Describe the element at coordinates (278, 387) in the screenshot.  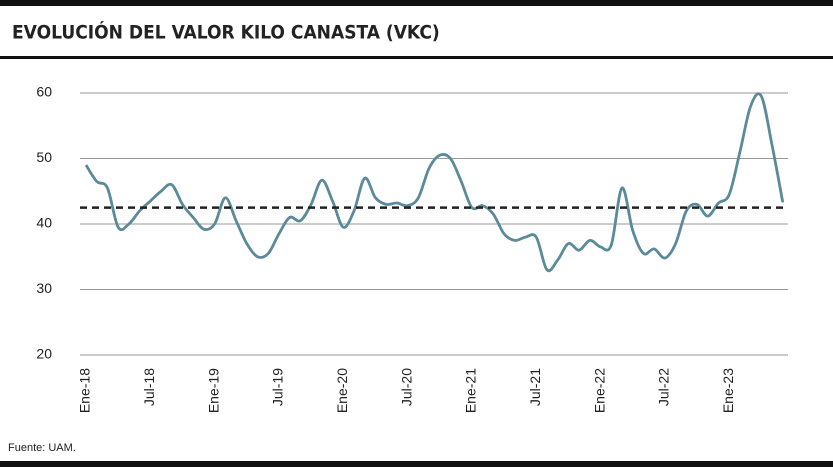
I see `x-tick-label: Jul-19` at that location.